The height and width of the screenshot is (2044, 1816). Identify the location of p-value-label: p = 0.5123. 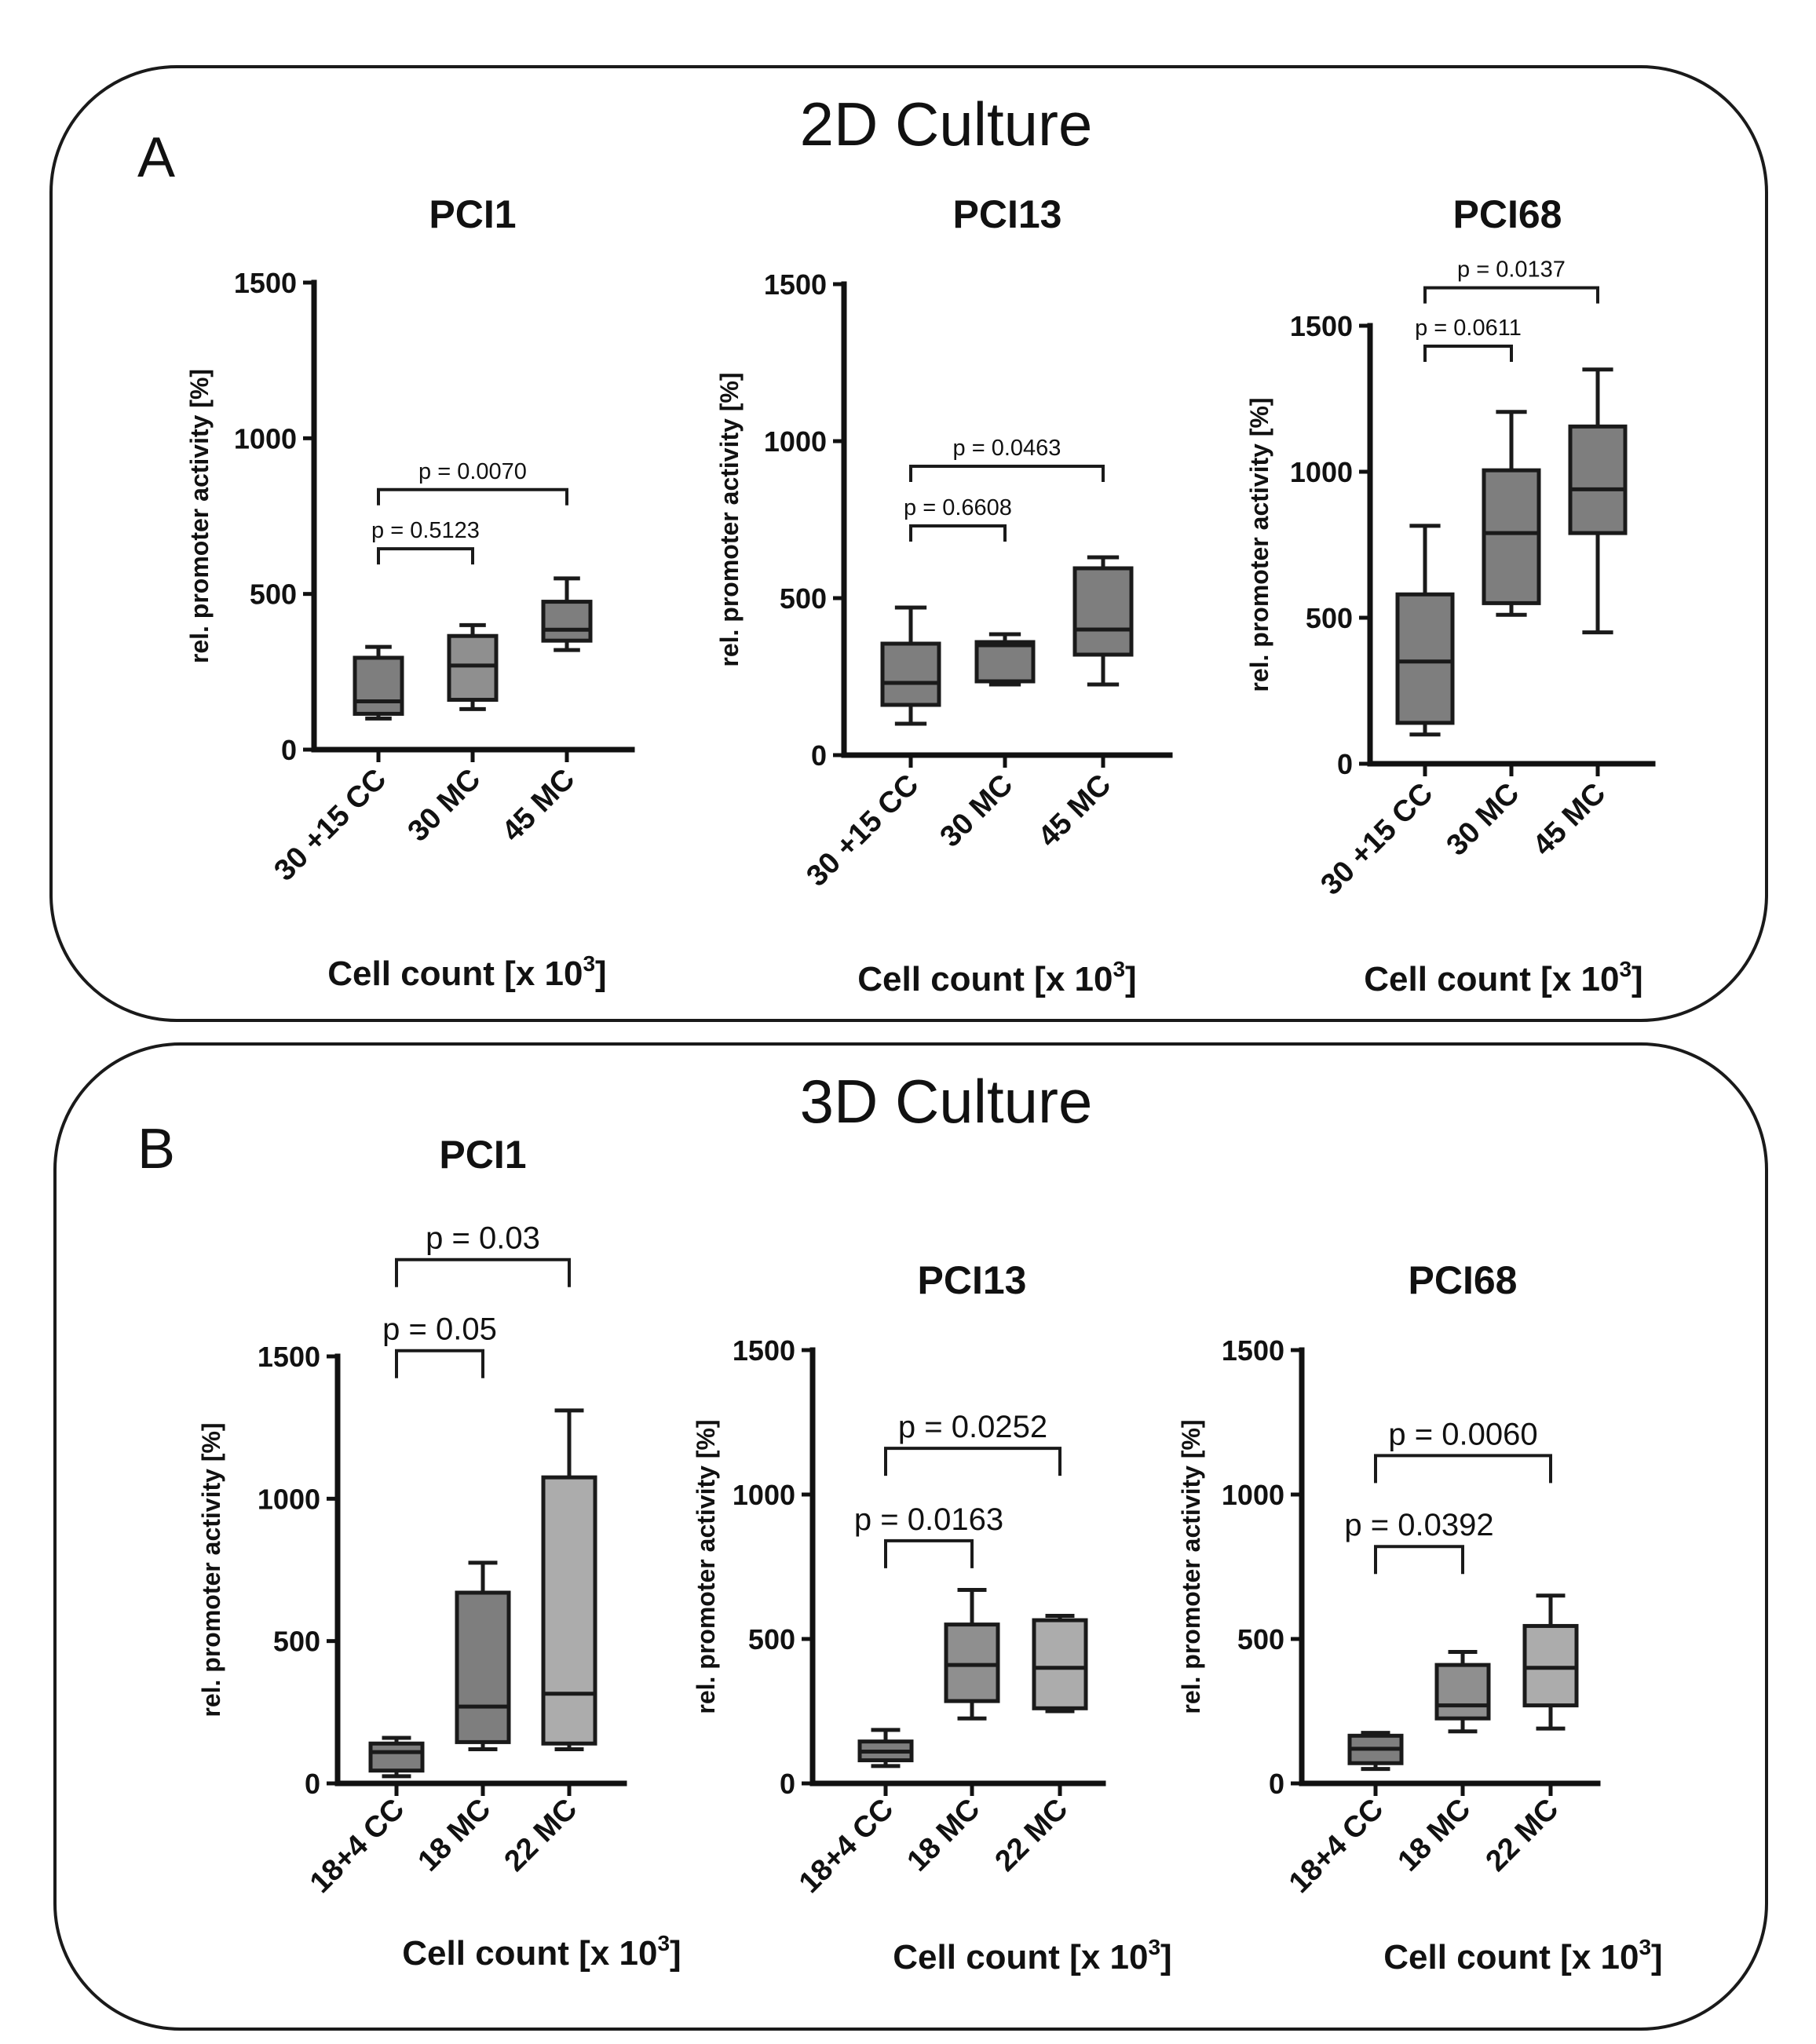
(426, 530).